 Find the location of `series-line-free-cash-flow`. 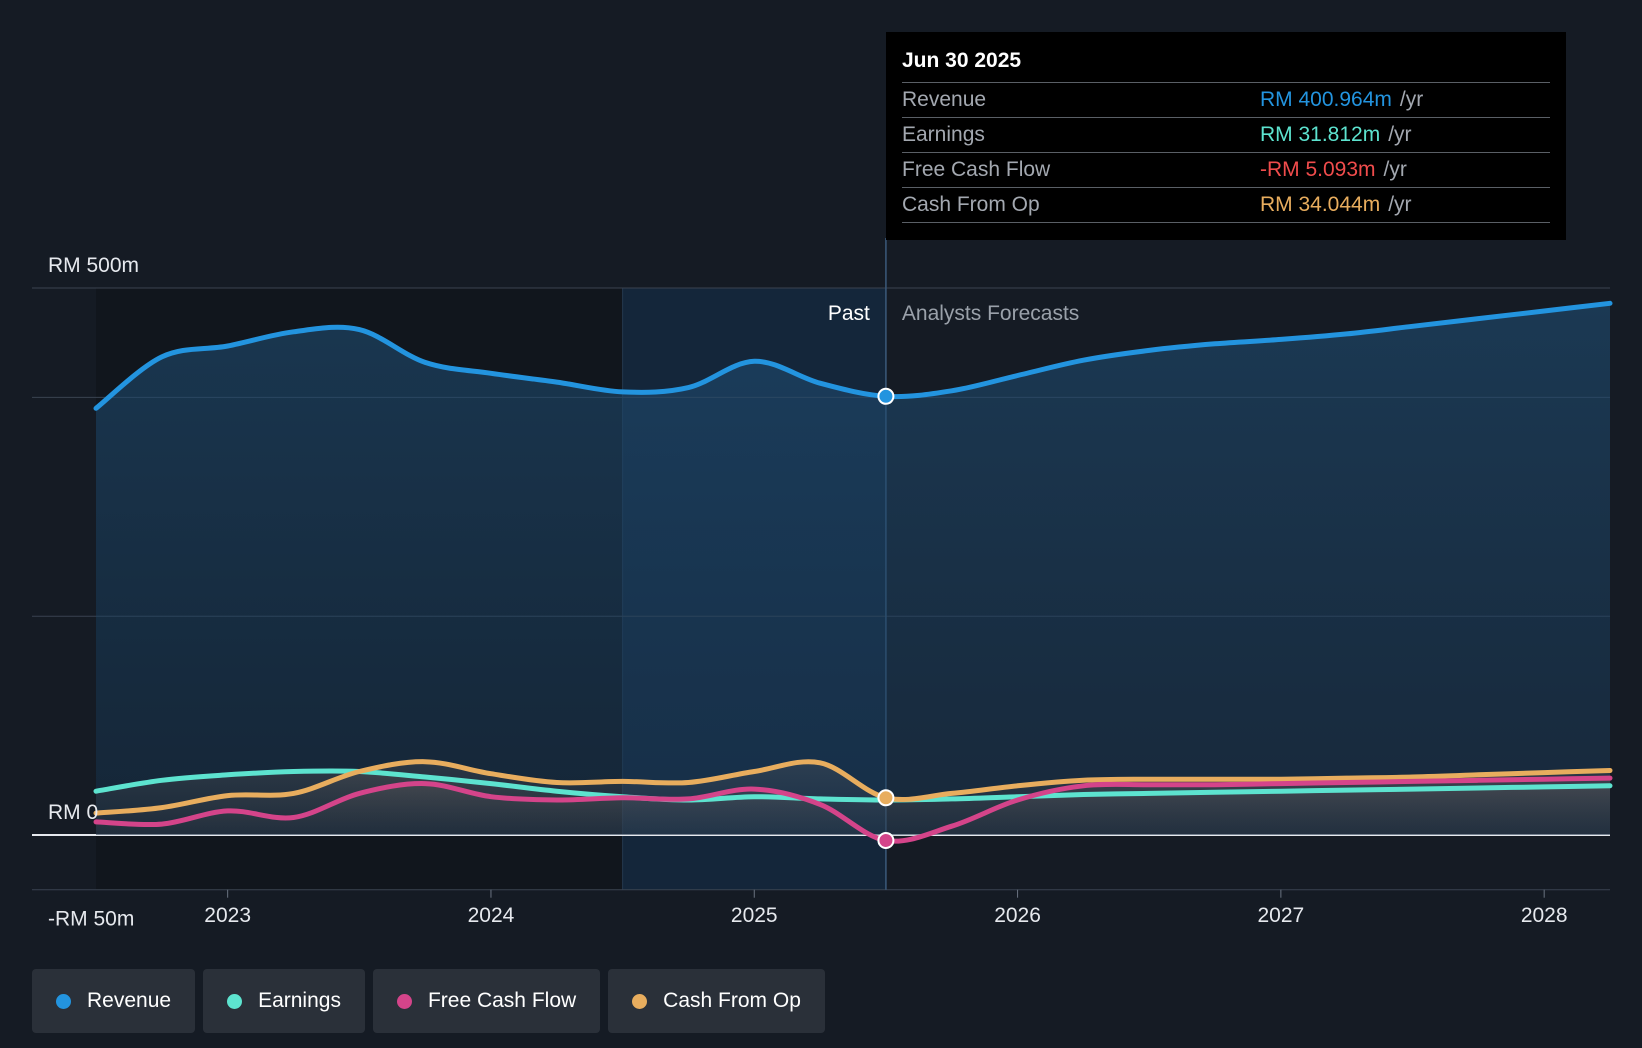

series-line-free-cash-flow is located at coordinates (853, 809).